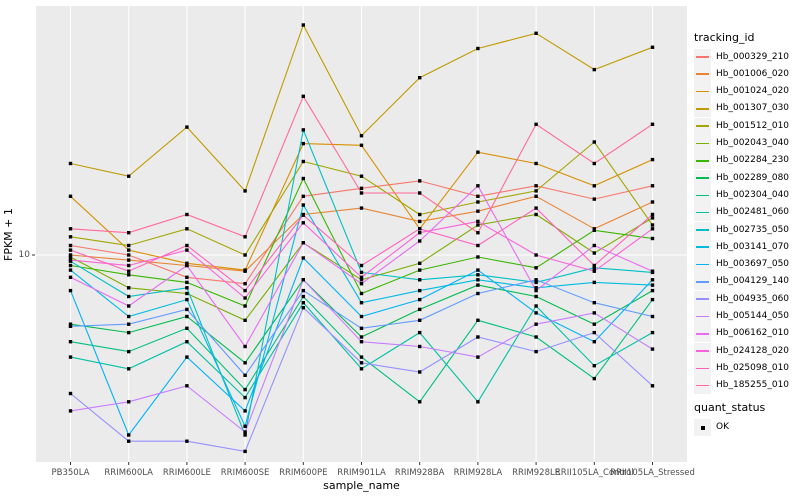  What do you see at coordinates (747, 92) in the screenshot?
I see `legend-item-Hb_001024_020: Hb_001024_020` at bounding box center [747, 92].